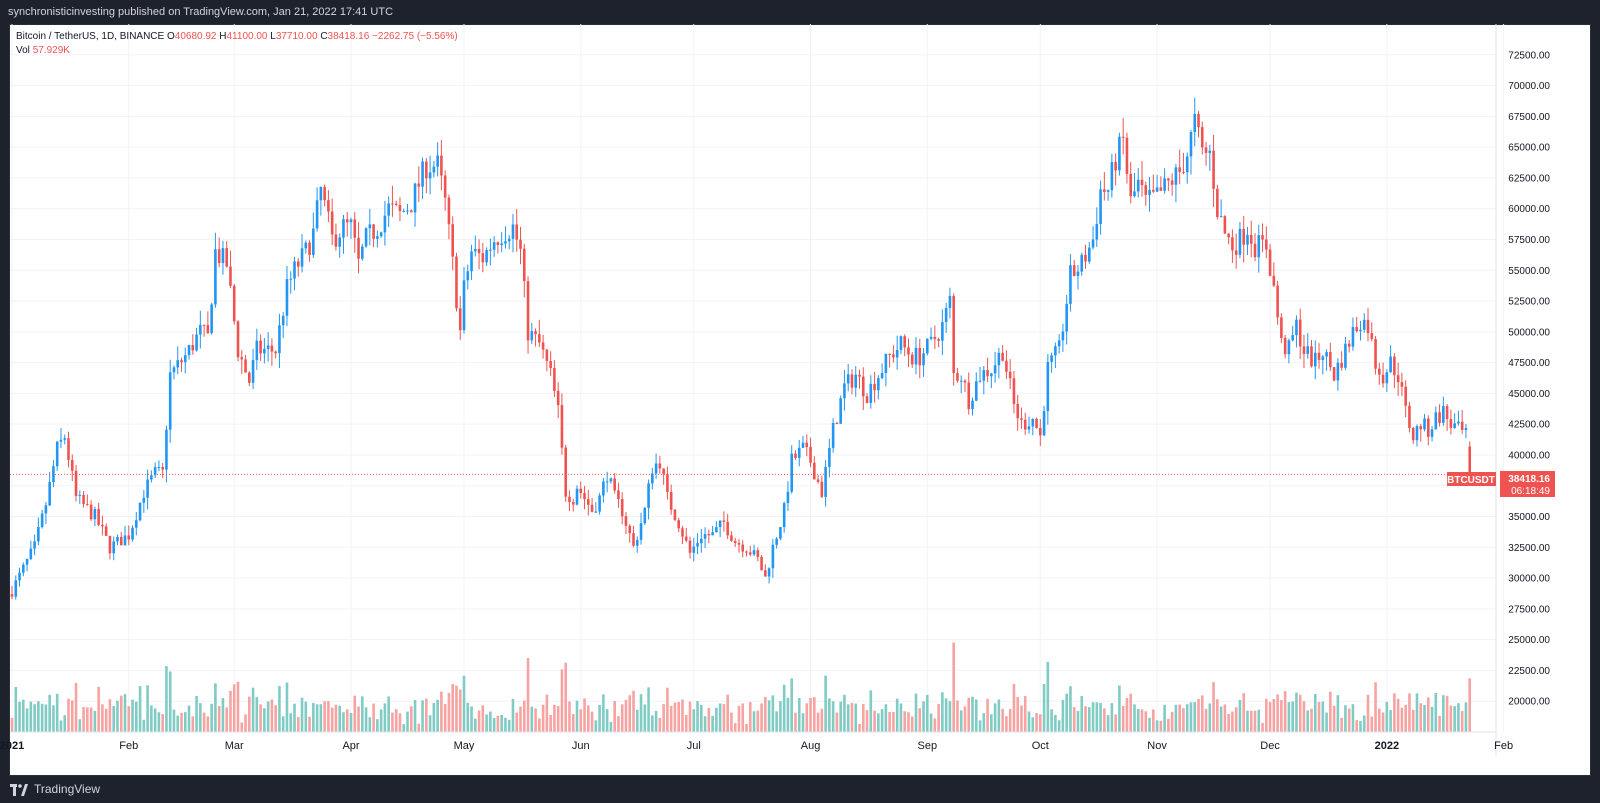  Describe the element at coordinates (1529, 394) in the screenshot. I see `y-tick-label: 45000.00` at that location.